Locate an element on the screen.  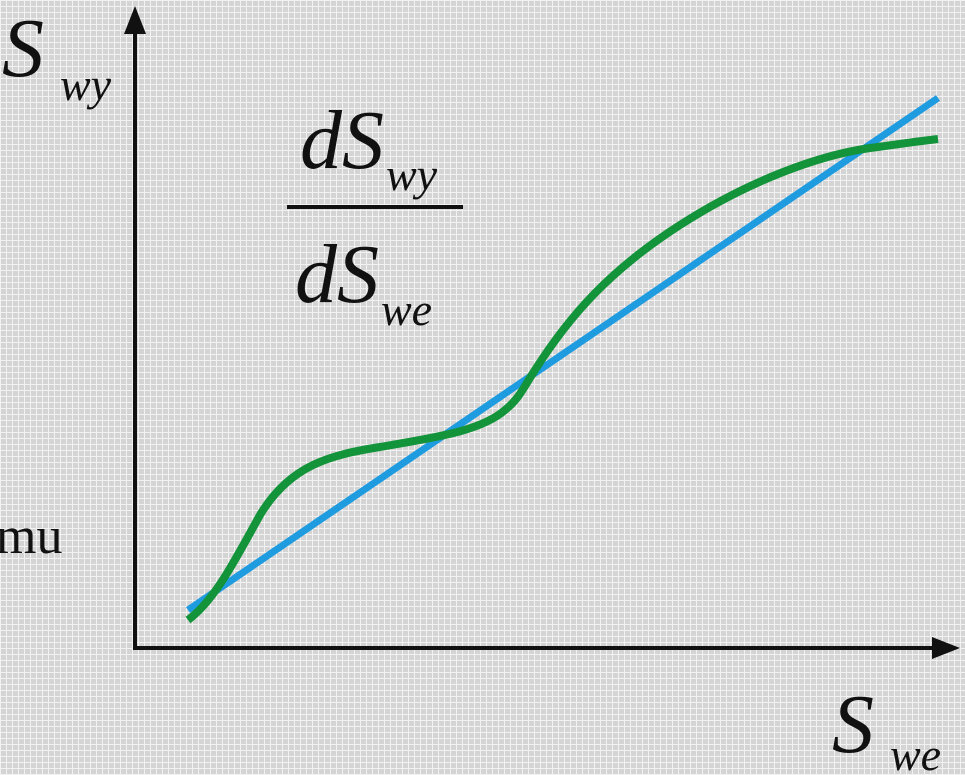
denominator-sub: we is located at coordinates (406, 309).